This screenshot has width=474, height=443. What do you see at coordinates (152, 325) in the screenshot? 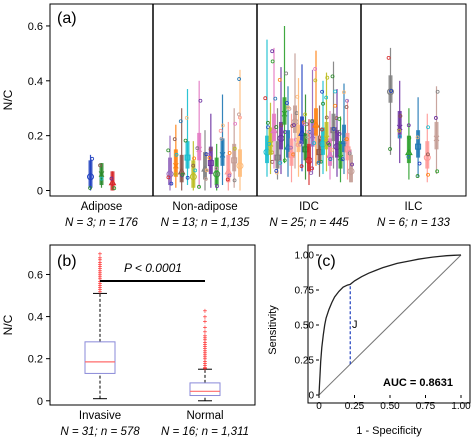
I see `panel-b-marks: ++++++++++++++++++++++++++++++++++++++++` at bounding box center [152, 325].